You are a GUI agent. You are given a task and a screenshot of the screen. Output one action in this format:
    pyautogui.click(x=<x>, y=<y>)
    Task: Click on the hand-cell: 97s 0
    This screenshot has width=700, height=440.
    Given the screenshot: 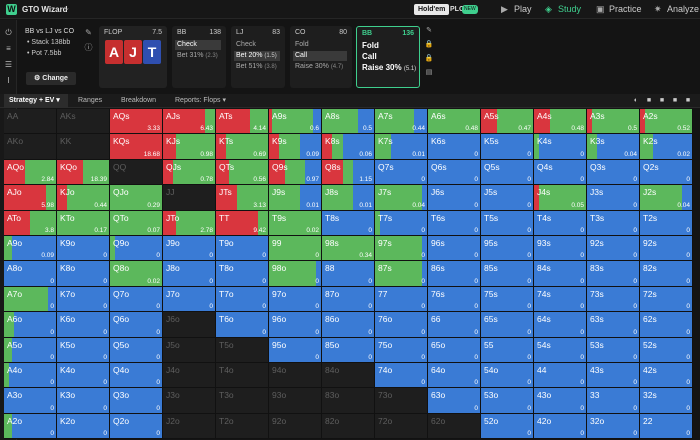 What is the action you would take?
    pyautogui.click(x=401, y=248)
    